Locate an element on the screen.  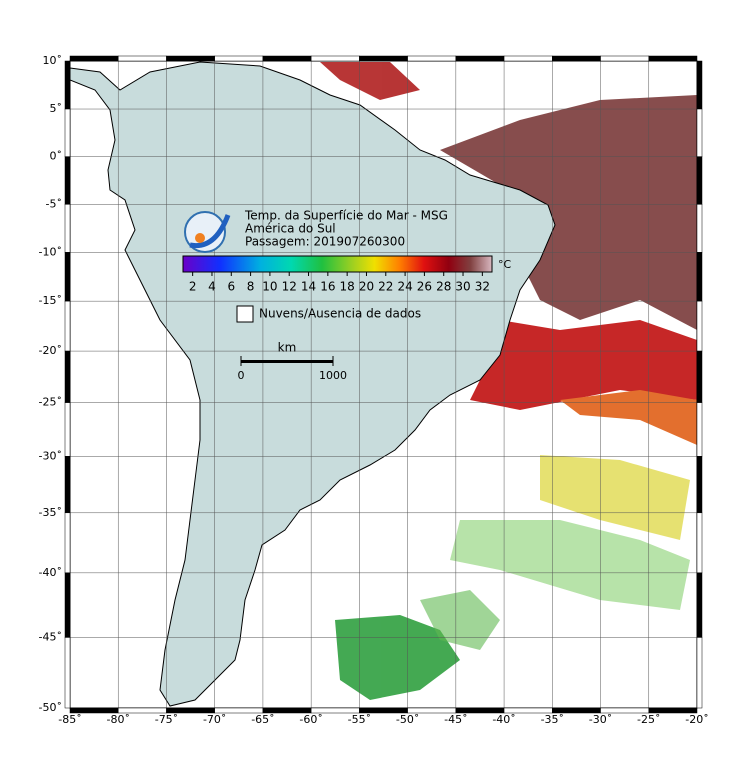
colorbar: 2 4 6 8 10 12 14 16 18 20 22 24 26 28 30 32 is located at coordinates (337, 274).